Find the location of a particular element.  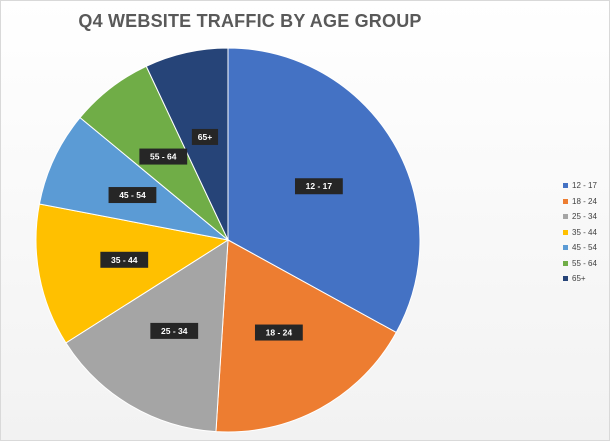

legend-label: 65+ is located at coordinates (579, 279).